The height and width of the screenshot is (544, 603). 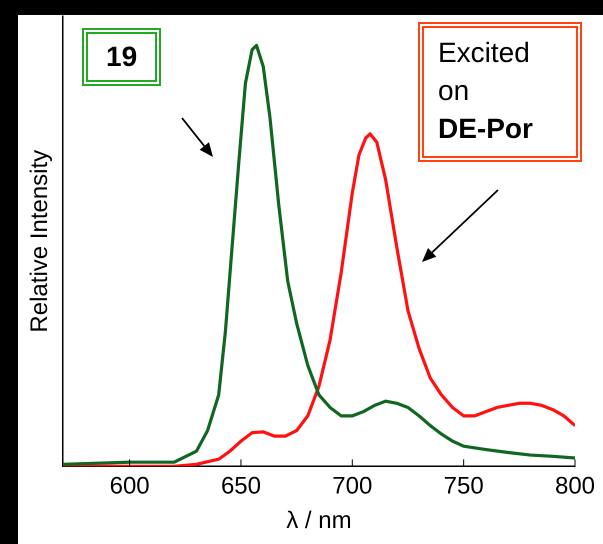 What do you see at coordinates (122, 57) in the screenshot?
I see `annotation: 19` at bounding box center [122, 57].